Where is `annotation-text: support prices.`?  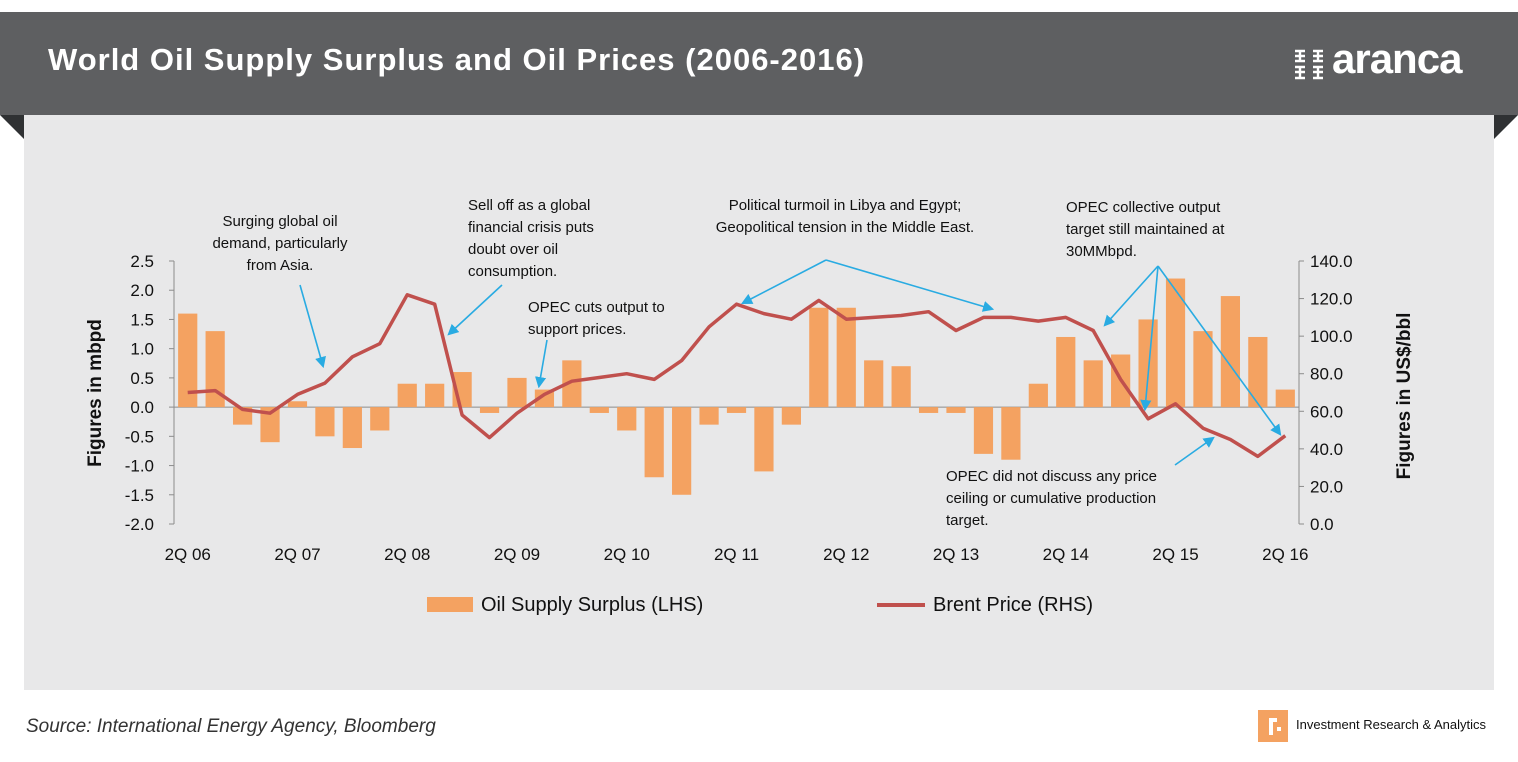
annotation-text: support prices. is located at coordinates (577, 329).